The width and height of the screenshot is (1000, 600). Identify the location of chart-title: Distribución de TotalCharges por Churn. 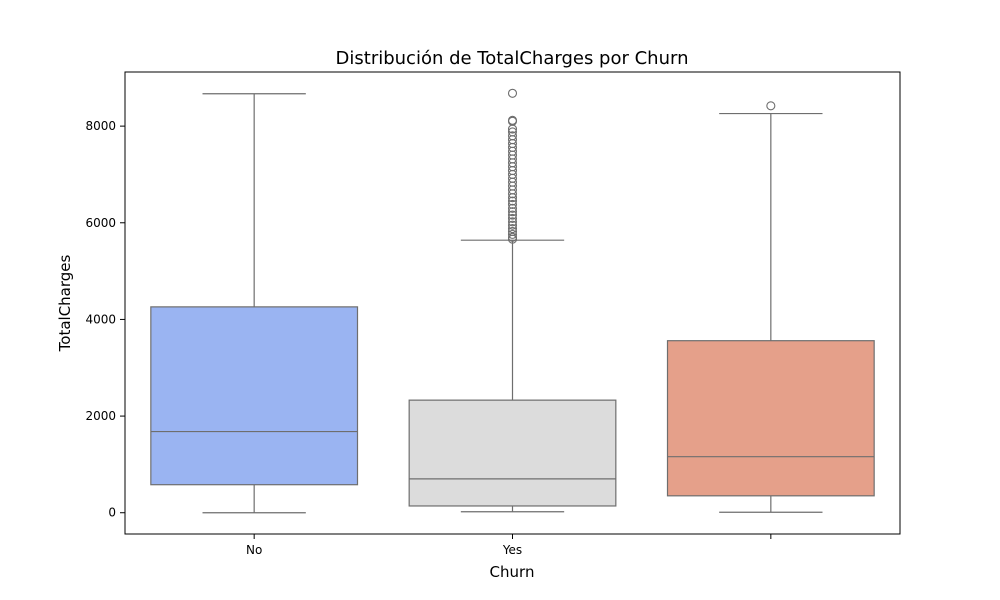
(512, 58).